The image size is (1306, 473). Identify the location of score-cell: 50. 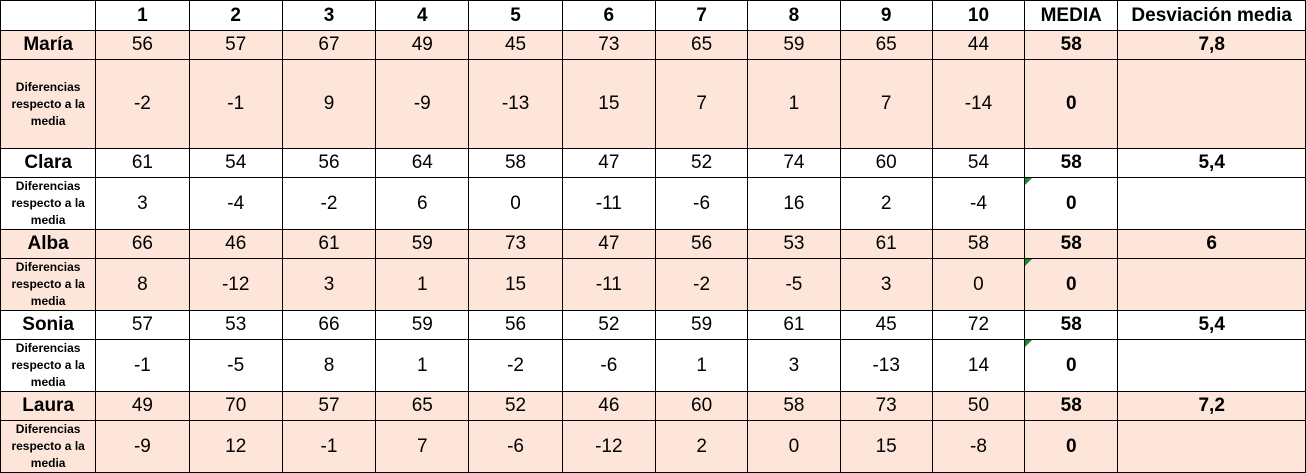
(978, 406).